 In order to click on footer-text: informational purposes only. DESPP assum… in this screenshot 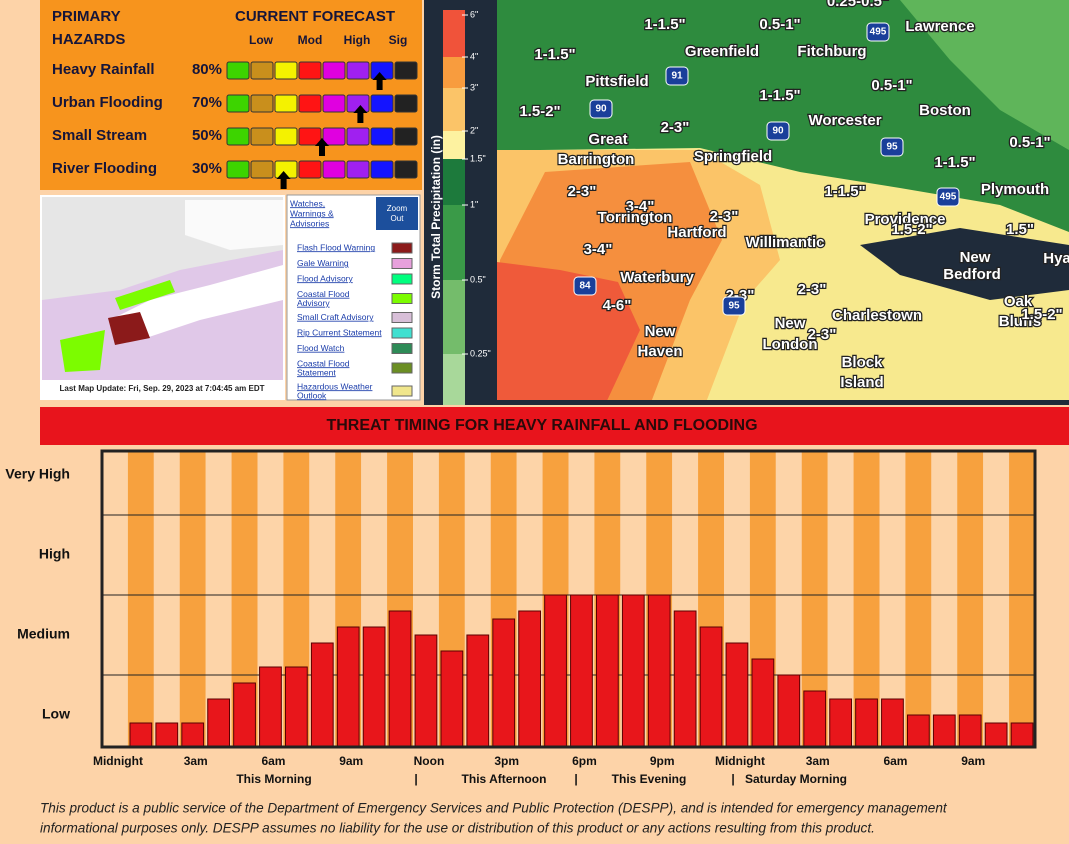, I will do `click(457, 828)`.